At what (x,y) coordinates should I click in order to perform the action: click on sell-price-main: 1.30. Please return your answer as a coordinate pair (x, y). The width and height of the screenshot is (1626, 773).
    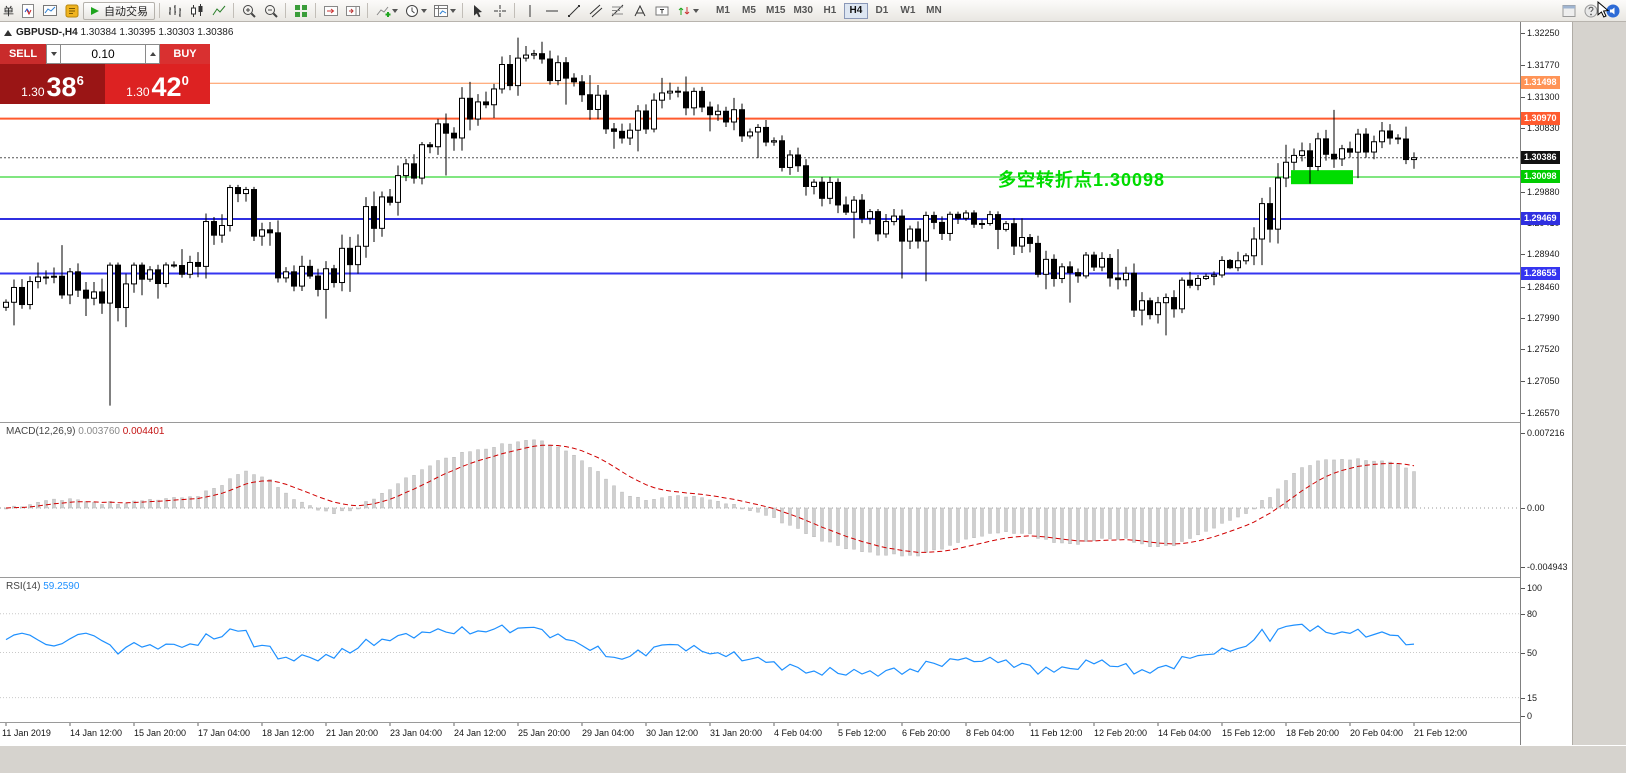
    Looking at the image, I should click on (33, 91).